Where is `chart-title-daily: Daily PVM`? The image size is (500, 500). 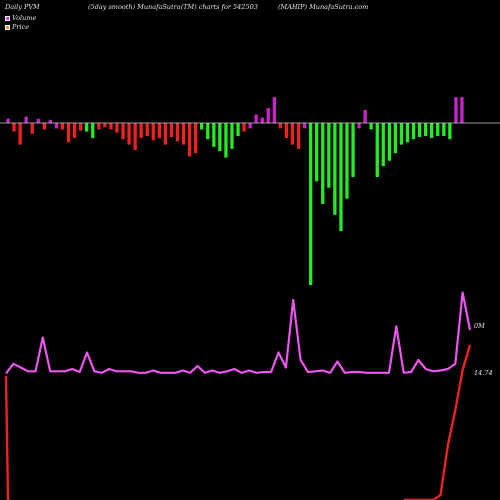
chart-title-daily: Daily PVM is located at coordinates (22, 7).